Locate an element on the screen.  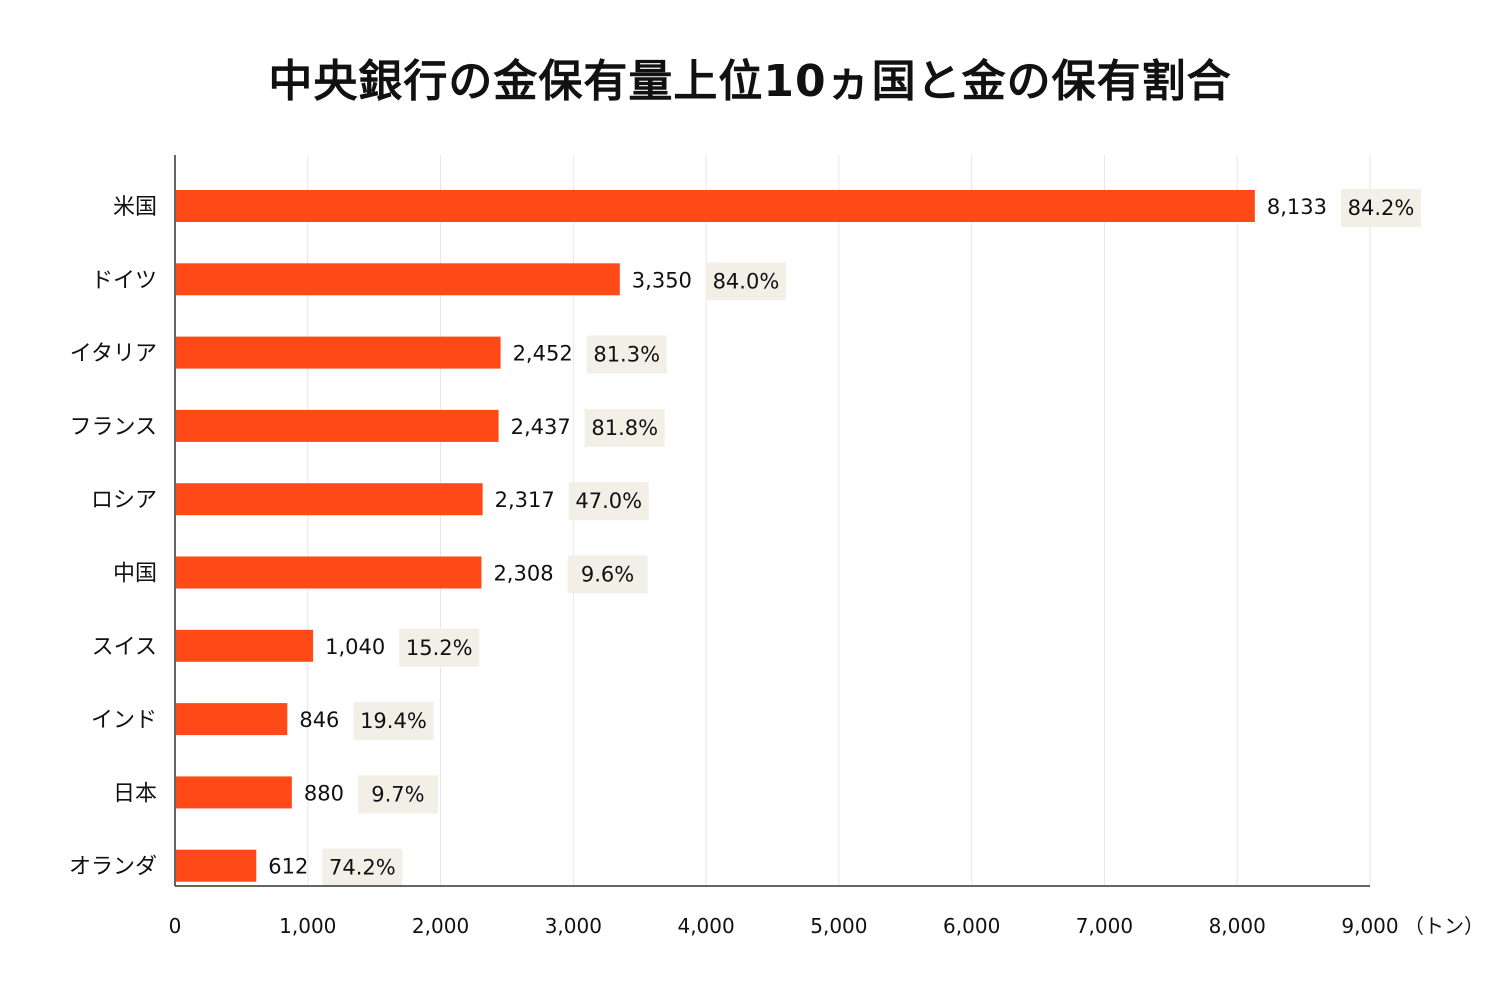
share-label: 9.6% is located at coordinates (607, 575).